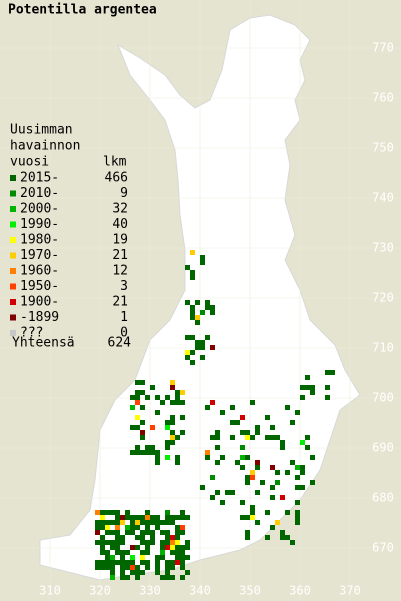 This screenshot has height=601, width=401. Describe the element at coordinates (383, 398) in the screenshot. I see `y-axis-label: 700` at that location.